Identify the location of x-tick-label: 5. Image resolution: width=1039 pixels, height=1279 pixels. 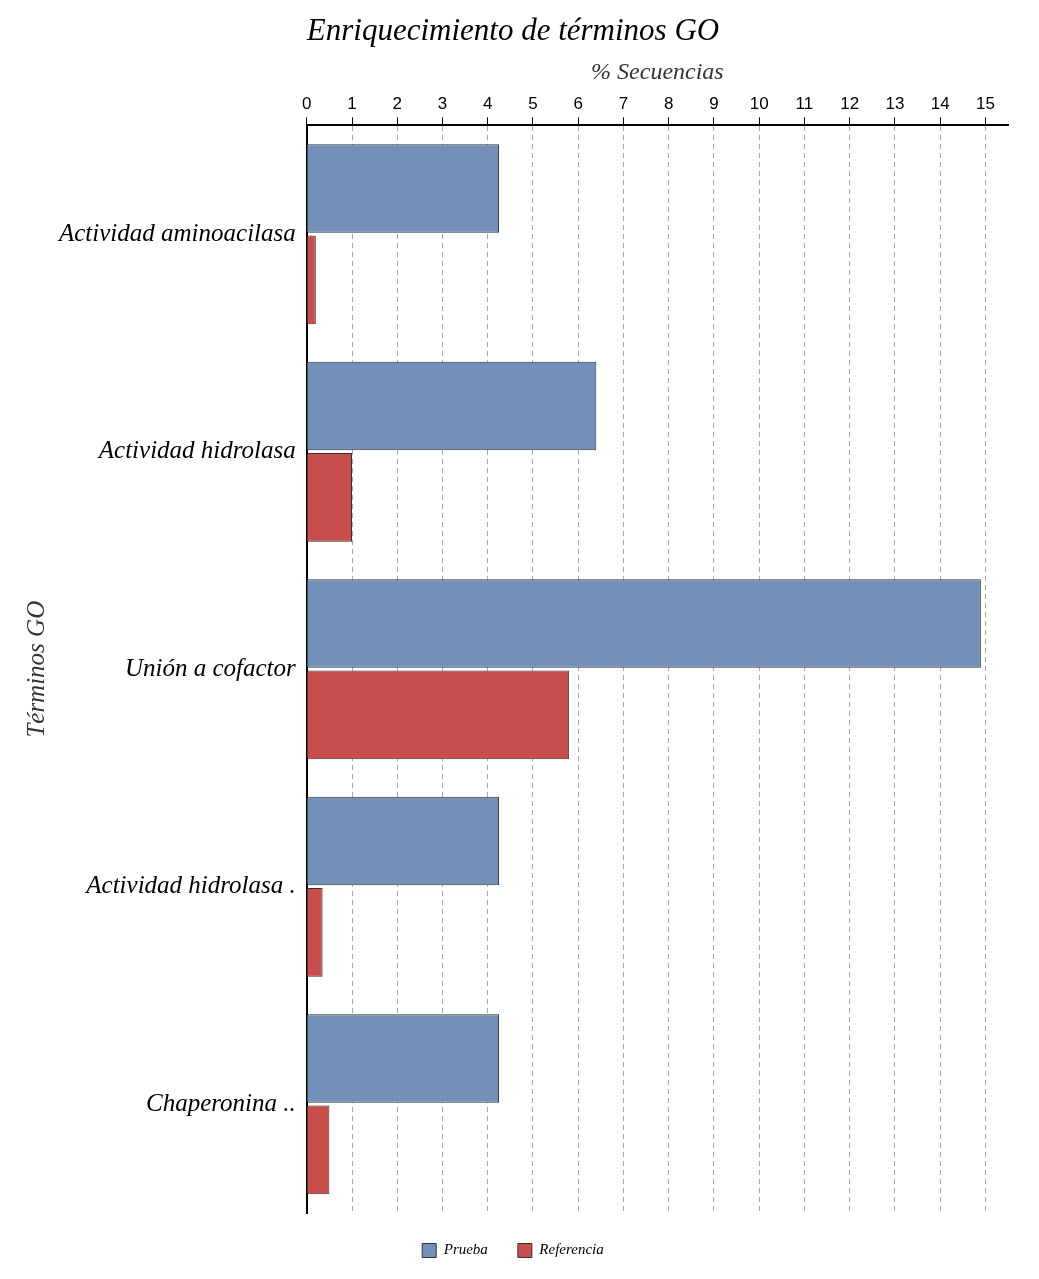
(533, 103).